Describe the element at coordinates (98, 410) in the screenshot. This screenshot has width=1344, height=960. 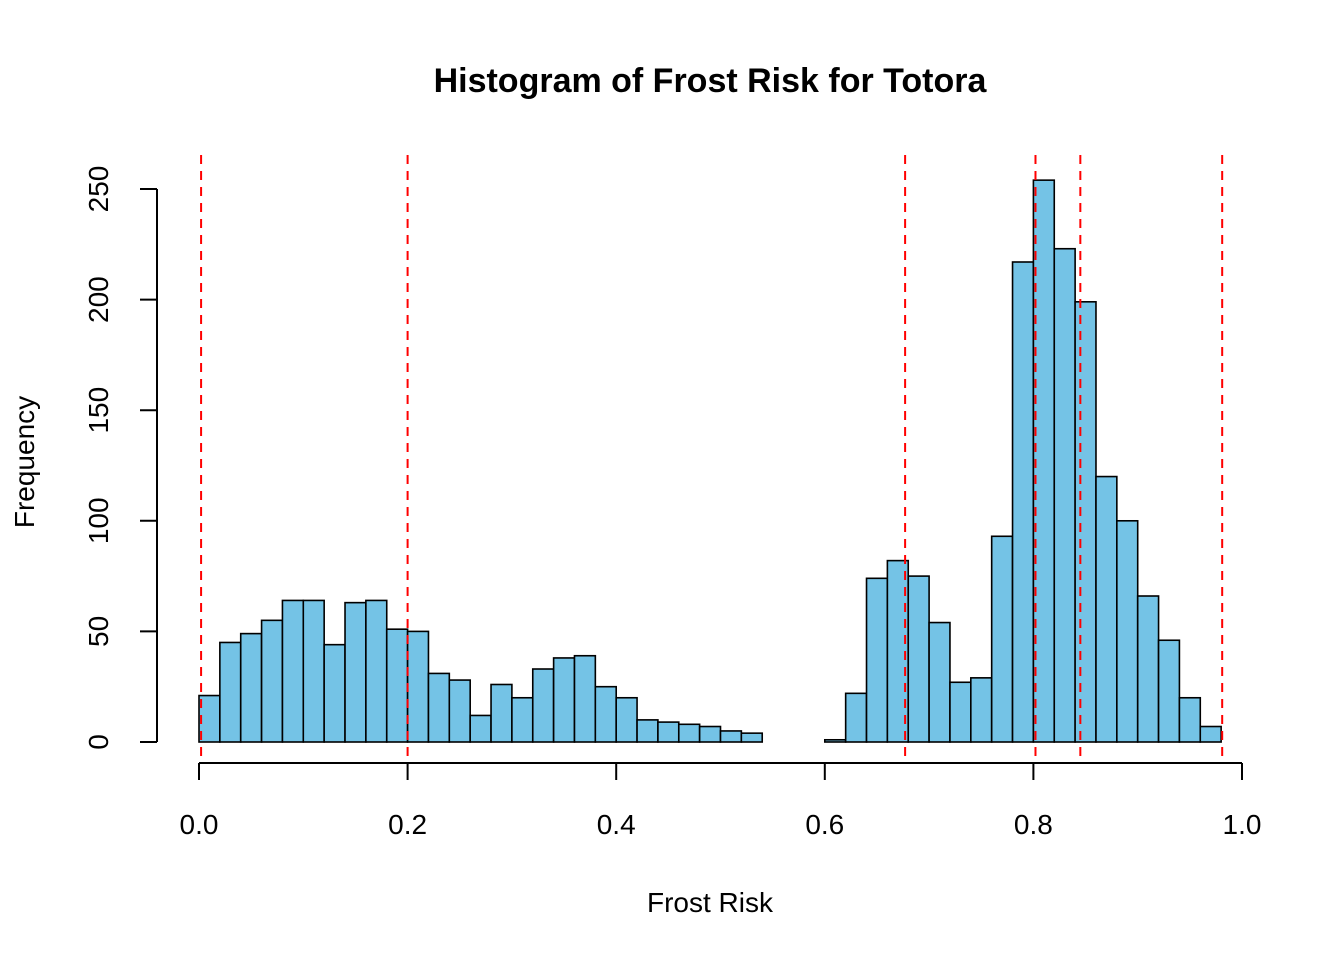
I see `y-tick-label: 150` at that location.